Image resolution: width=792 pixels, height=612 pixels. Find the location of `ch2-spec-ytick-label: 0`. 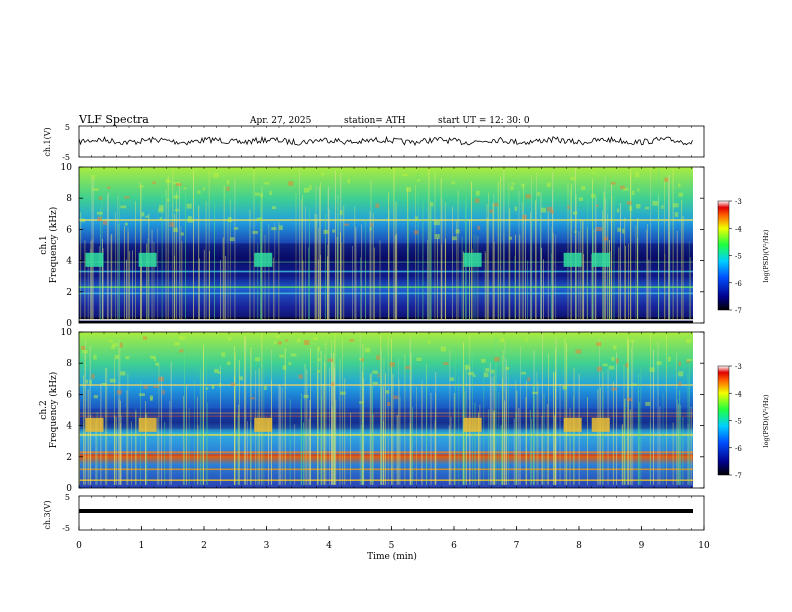

ch2-spec-ytick-label: 0 is located at coordinates (69, 489).